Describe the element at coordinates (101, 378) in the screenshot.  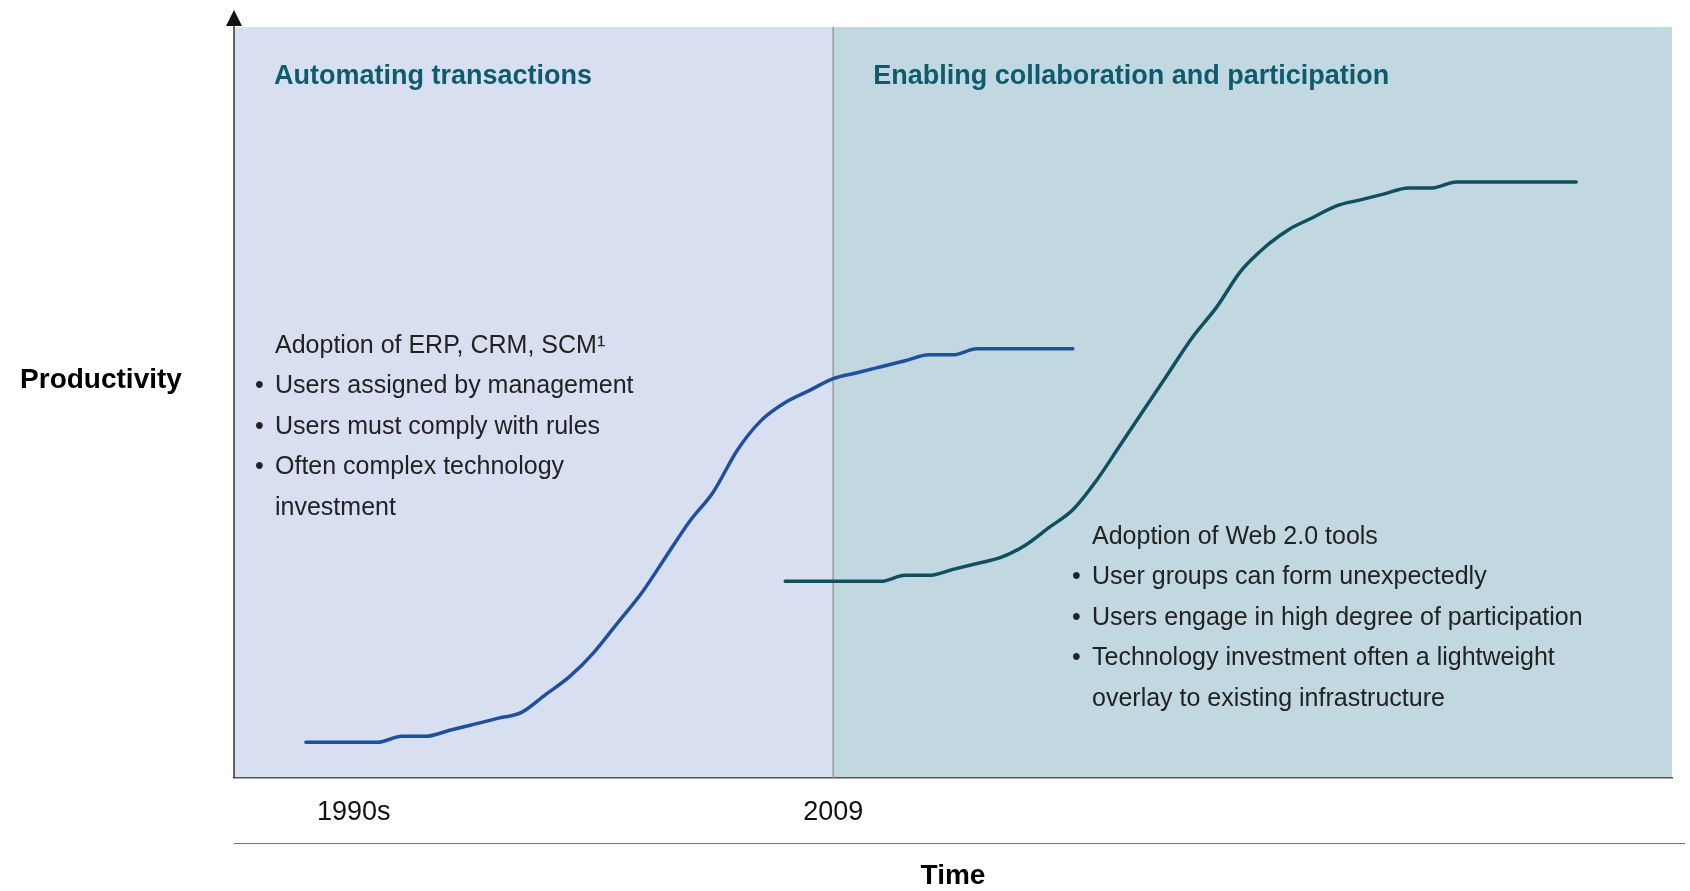
I see `y-axis-title: Productivity` at that location.